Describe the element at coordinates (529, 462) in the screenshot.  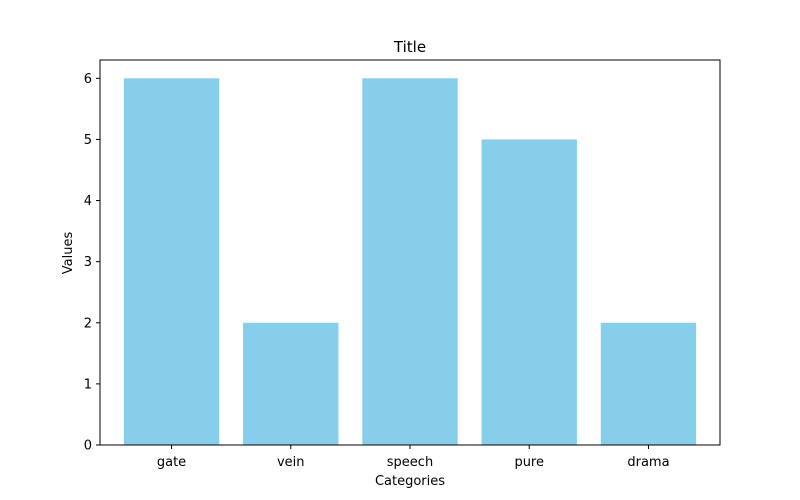
I see `x-tick-label: pure` at that location.